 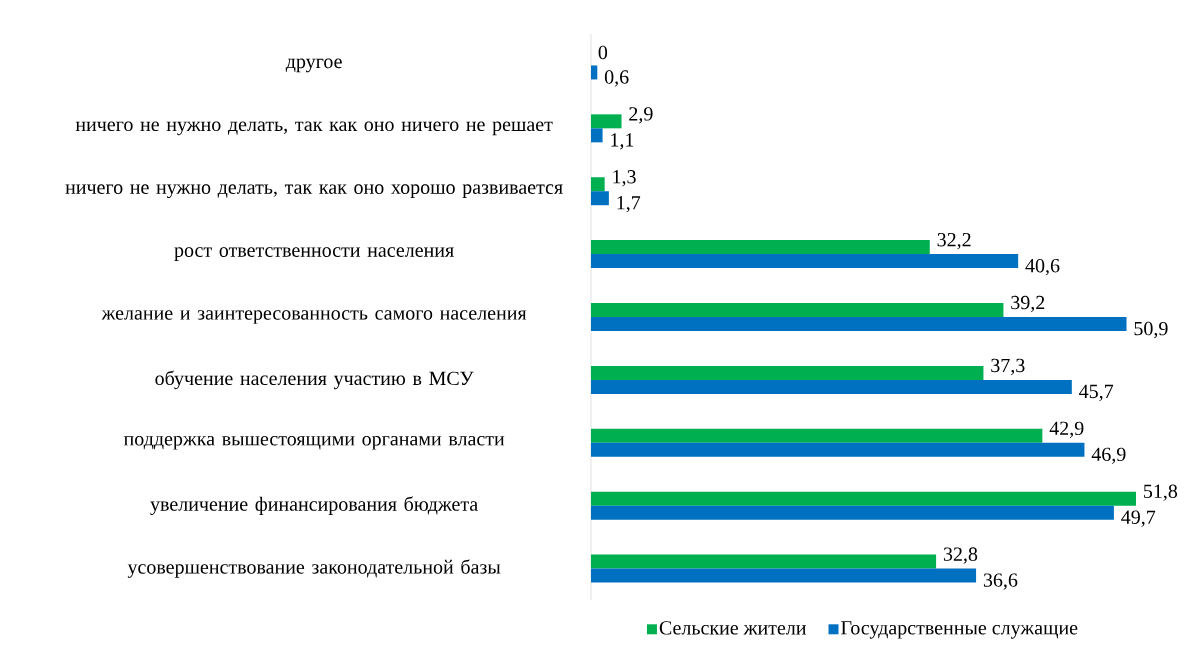 What do you see at coordinates (1000, 581) in the screenshot?
I see `data-label: 36,6` at bounding box center [1000, 581].